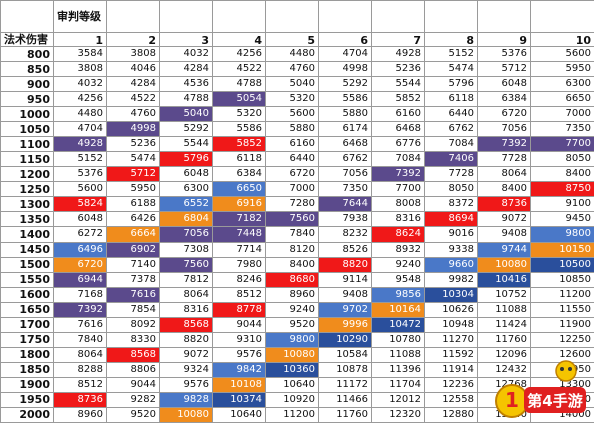 Image resolution: width=594 pixels, height=423 pixels. I want to click on value-cell: 7840, so click(80, 339).